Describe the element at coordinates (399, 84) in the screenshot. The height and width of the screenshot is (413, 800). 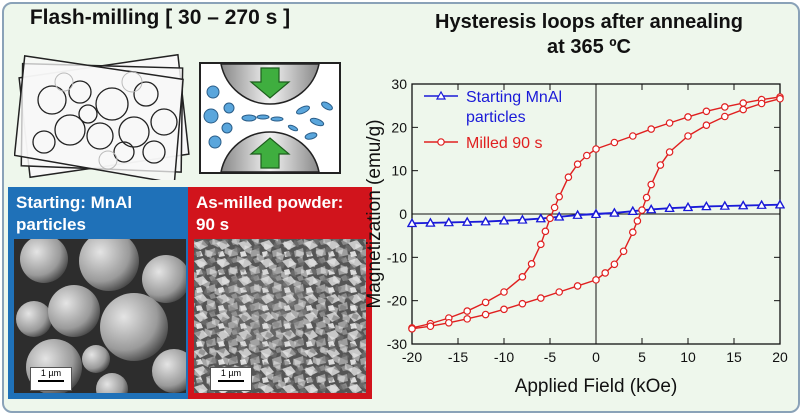
I see `y-tick-label: 30` at that location.